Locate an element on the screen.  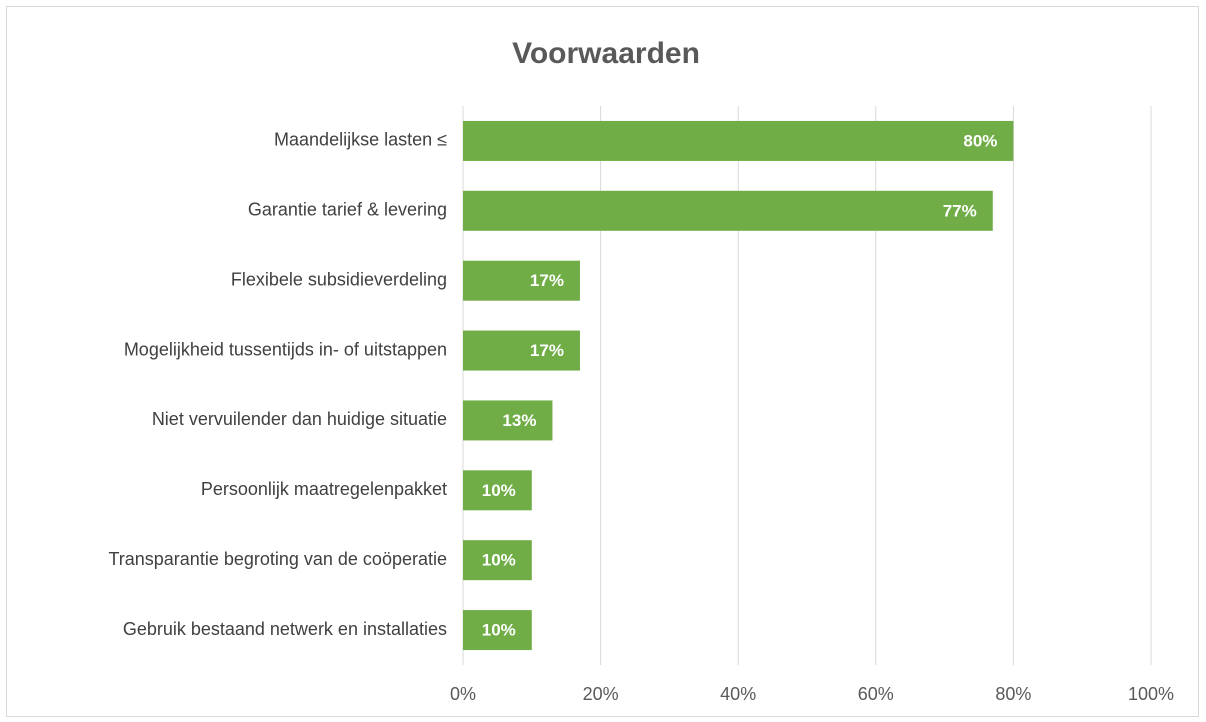
y-tick-label: Niet vervuilender dan huidige situatie is located at coordinates (299, 419).